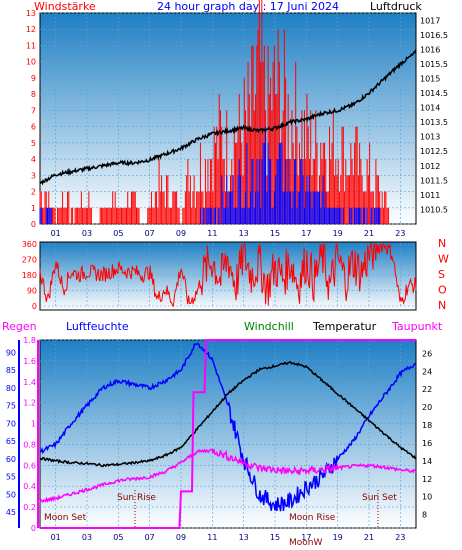 Image resolution: width=462 pixels, height=550 pixels. I want to click on wind-strength-label: Windstärke, so click(65, 6).